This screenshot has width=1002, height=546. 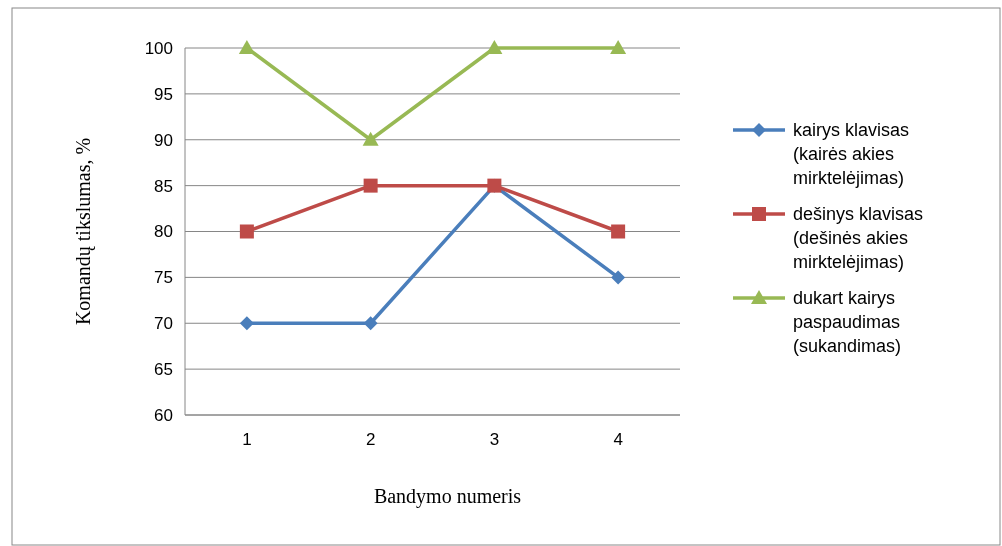 I want to click on y-tick-label: 60, so click(x=163, y=415).